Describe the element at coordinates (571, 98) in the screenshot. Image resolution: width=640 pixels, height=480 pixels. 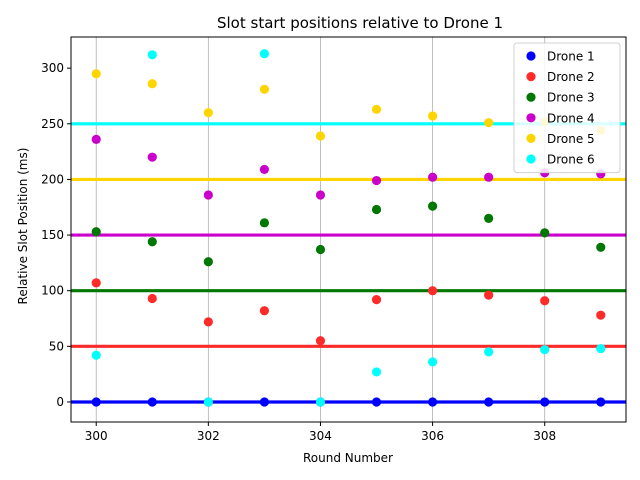
I see `legend-label: Drone 3` at that location.